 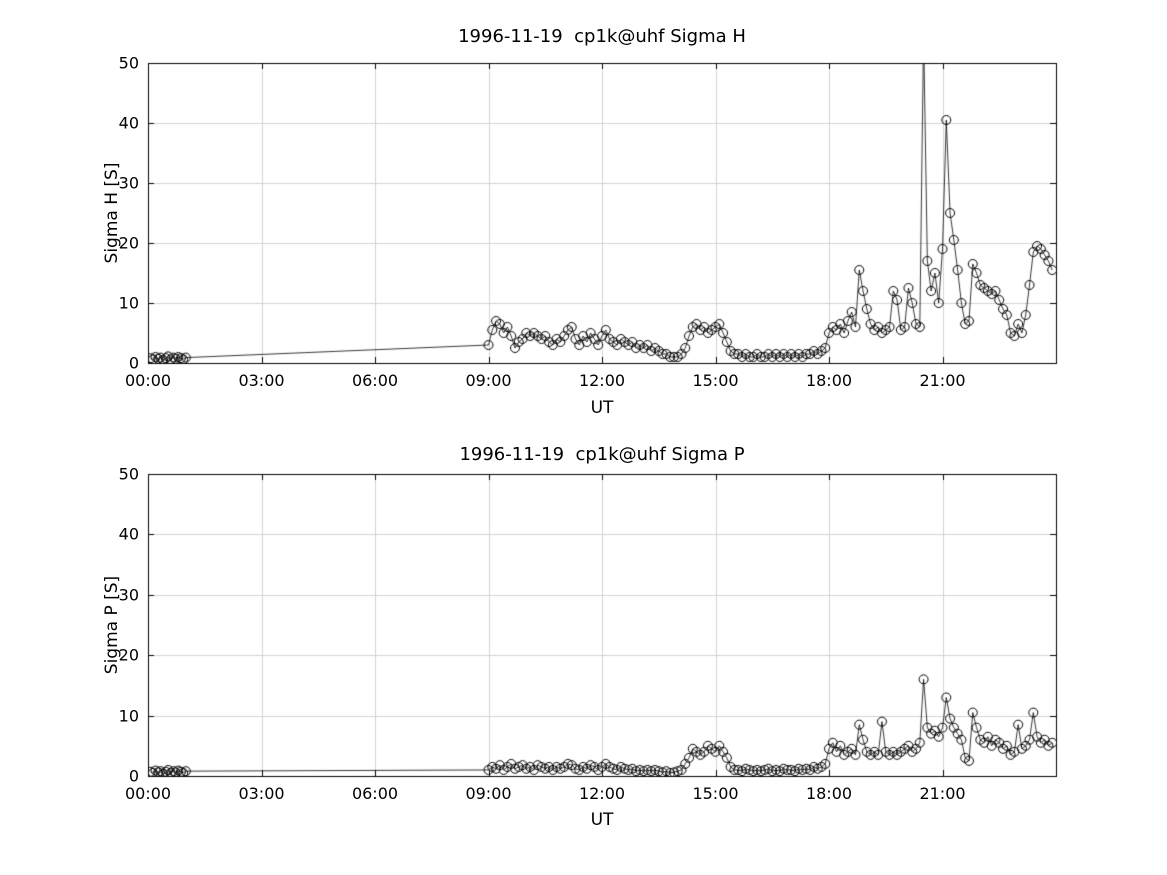 What do you see at coordinates (602, 408) in the screenshot?
I see `x-axis-label-sigma-h: UT` at bounding box center [602, 408].